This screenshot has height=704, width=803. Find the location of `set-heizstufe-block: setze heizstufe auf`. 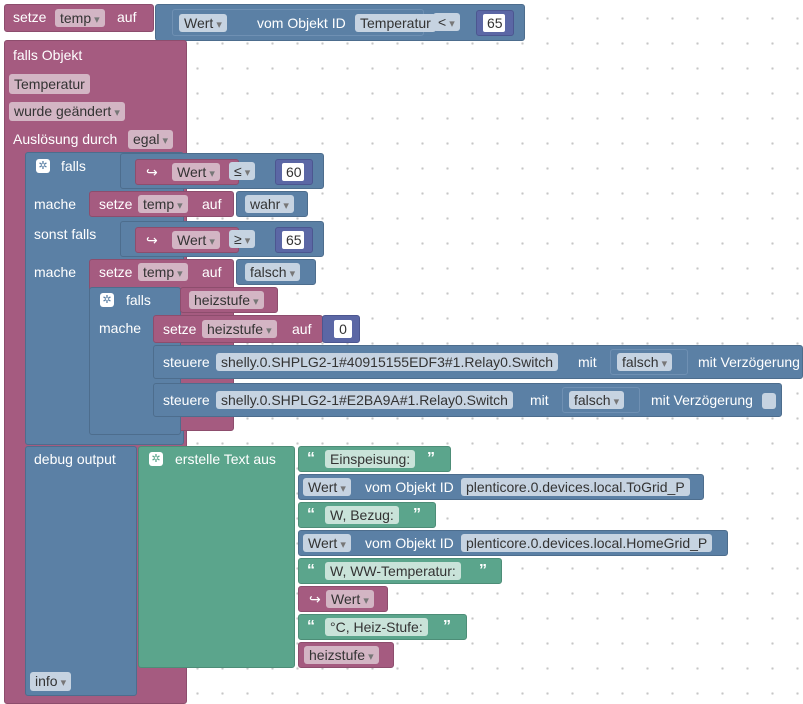

set-heizstufe-block: setze heizstufe auf is located at coordinates (238, 329).